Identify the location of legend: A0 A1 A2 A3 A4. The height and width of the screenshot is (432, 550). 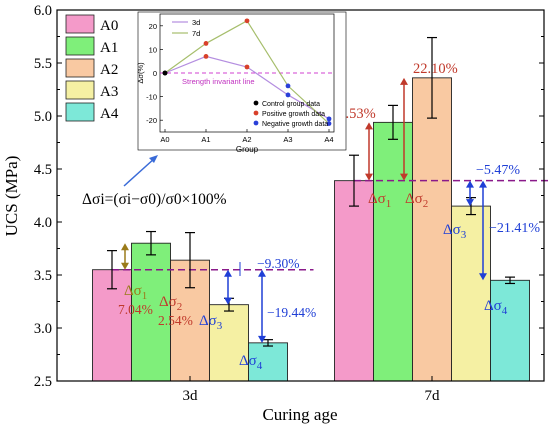
(92, 68).